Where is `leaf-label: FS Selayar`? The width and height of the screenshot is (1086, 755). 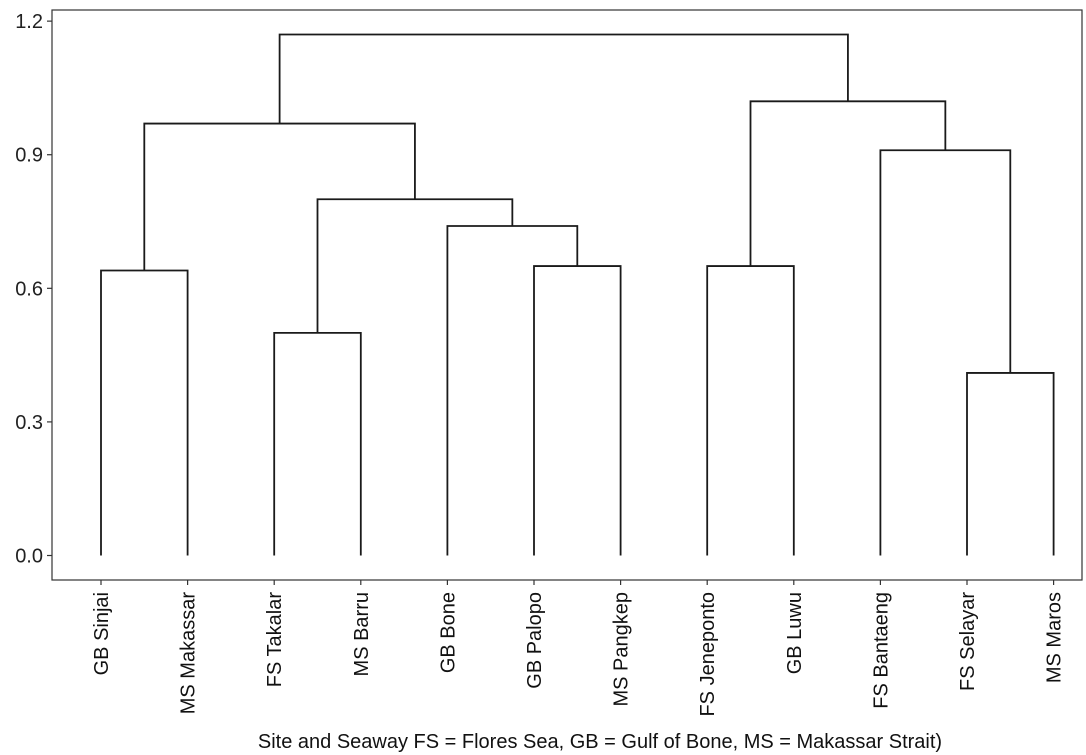 leaf-label: FS Selayar is located at coordinates (968, 641).